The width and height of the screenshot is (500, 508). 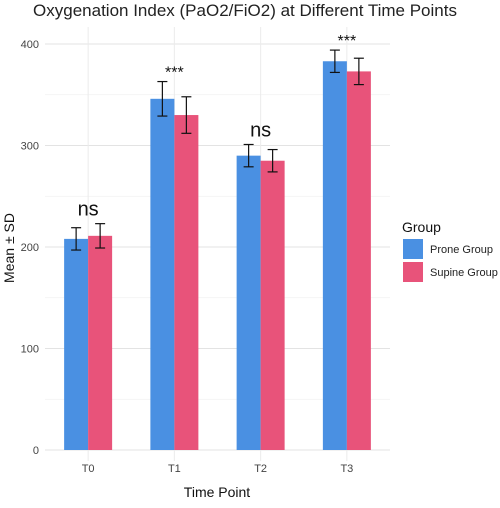 What do you see at coordinates (464, 273) in the screenshot?
I see `legend-label: Supine Group` at bounding box center [464, 273].